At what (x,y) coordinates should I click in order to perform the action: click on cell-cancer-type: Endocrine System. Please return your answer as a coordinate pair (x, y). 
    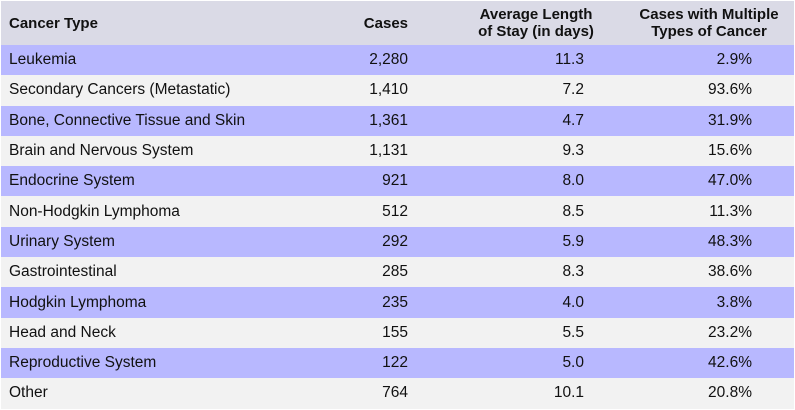
    Looking at the image, I should click on (72, 181).